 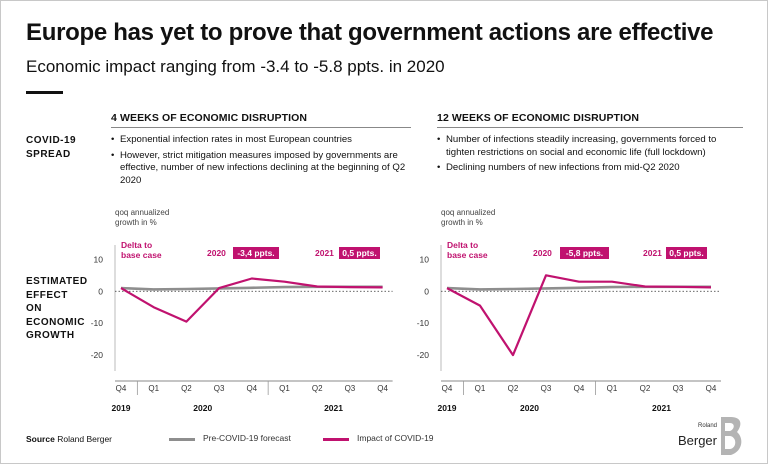 I want to click on legend-label-impact: Impact of COVID-19, so click(x=395, y=438).